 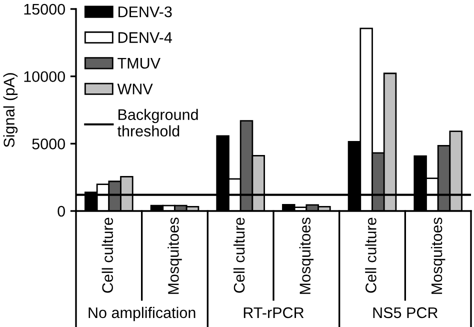 I want to click on y-tick-label: 10000, so click(x=44, y=76).